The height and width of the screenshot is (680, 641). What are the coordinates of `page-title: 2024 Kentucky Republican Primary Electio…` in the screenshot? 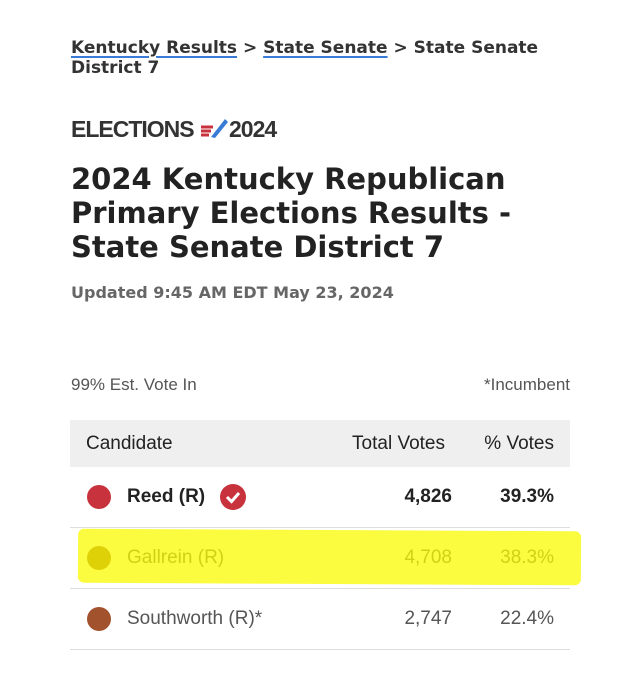 It's located at (291, 213).